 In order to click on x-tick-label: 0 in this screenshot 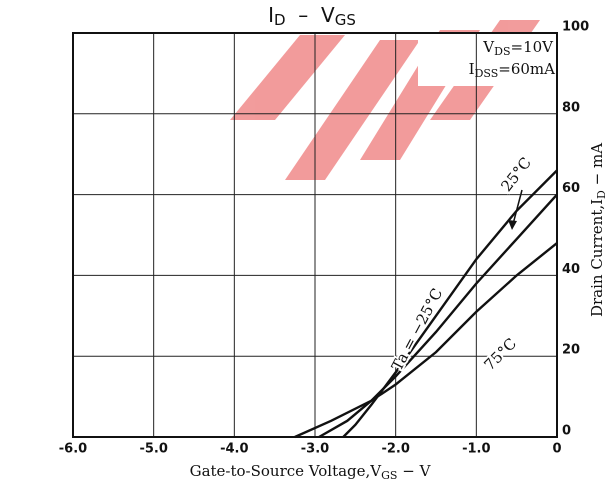, I will do `click(556, 449)`.